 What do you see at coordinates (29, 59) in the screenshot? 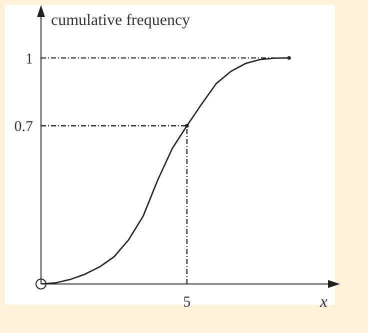
I see `y-tick-label: 1` at bounding box center [29, 59].